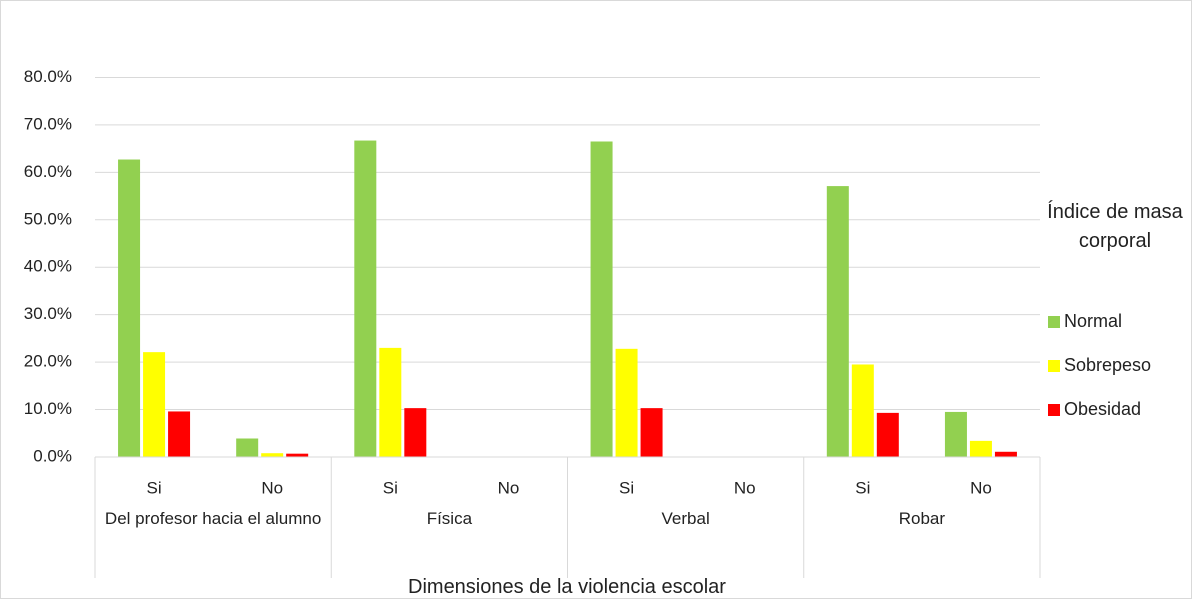  What do you see at coordinates (48, 76) in the screenshot?
I see `y-tick-label: 80.0%` at bounding box center [48, 76].